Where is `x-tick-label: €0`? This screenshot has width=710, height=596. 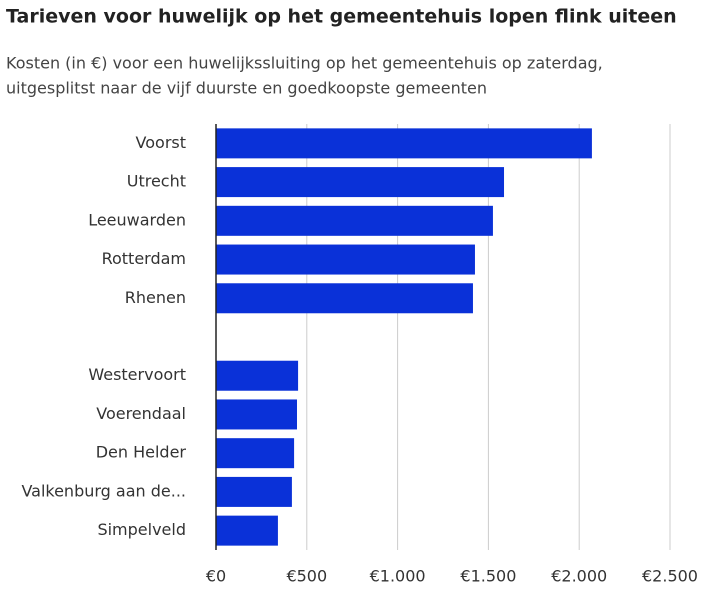
x-tick-label: €0 is located at coordinates (216, 576).